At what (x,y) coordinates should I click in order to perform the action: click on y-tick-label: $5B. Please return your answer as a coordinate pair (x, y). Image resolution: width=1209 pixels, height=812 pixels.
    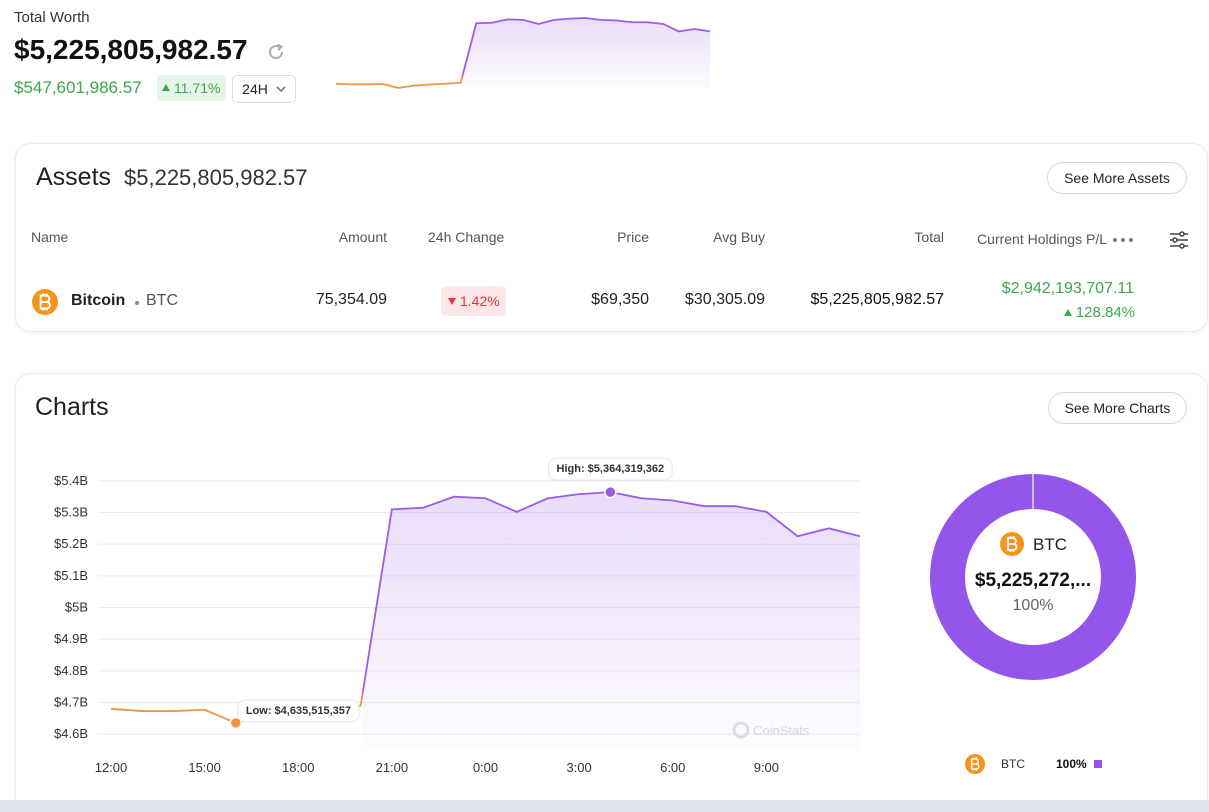
    Looking at the image, I should click on (76, 607).